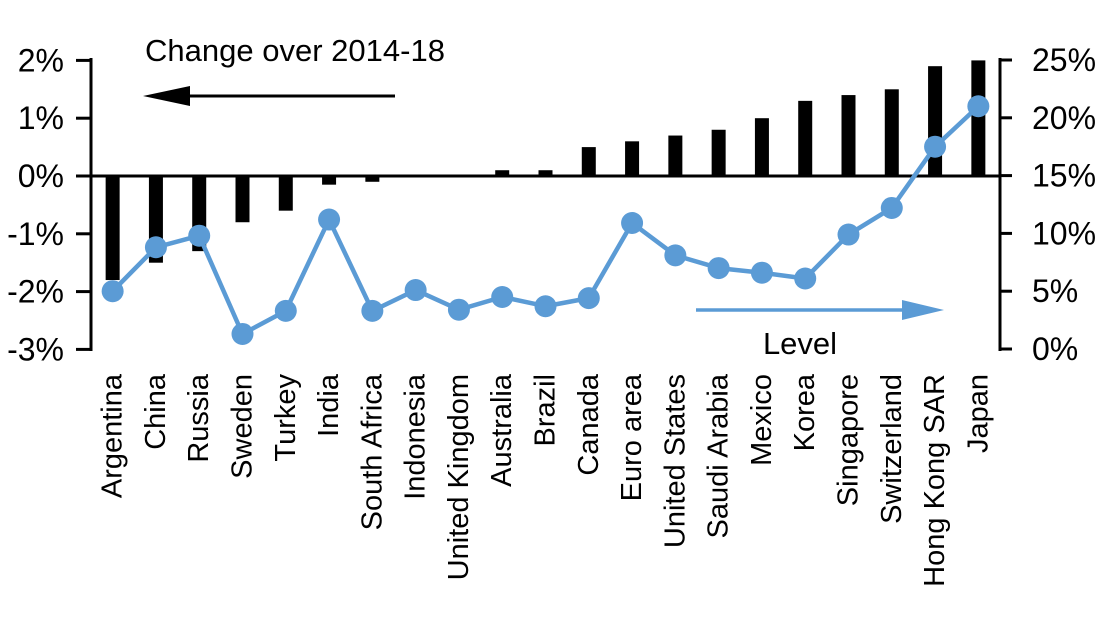 Image resolution: width=1102 pixels, height=619 pixels. What do you see at coordinates (329, 219) in the screenshot?
I see `level-marker-india` at bounding box center [329, 219].